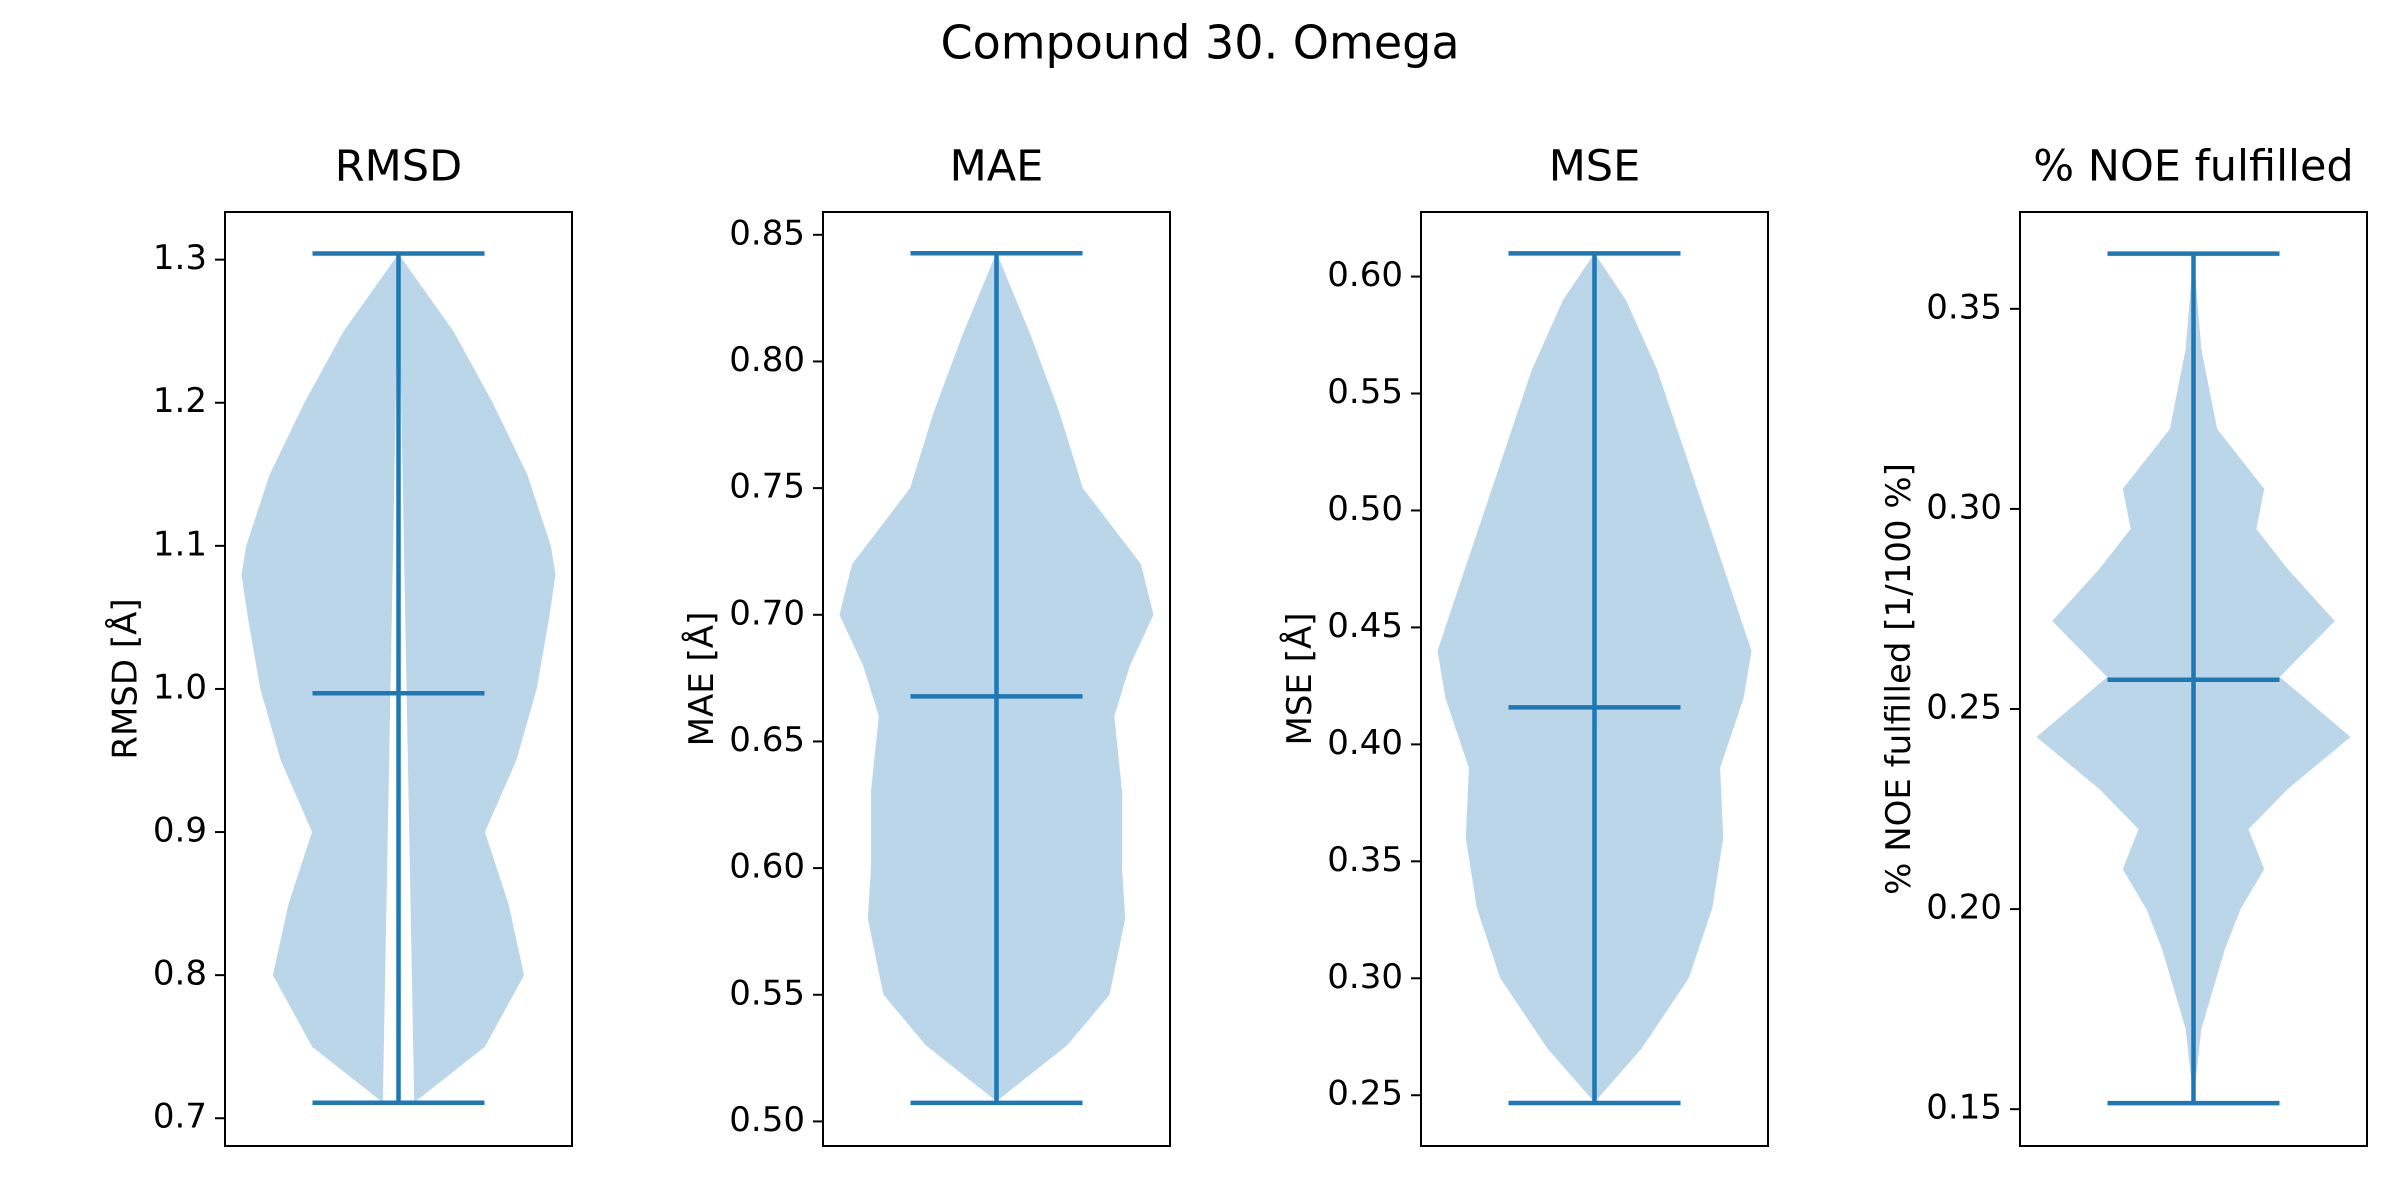  I want to click on y-tick-label: 0.65, so click(767, 740).